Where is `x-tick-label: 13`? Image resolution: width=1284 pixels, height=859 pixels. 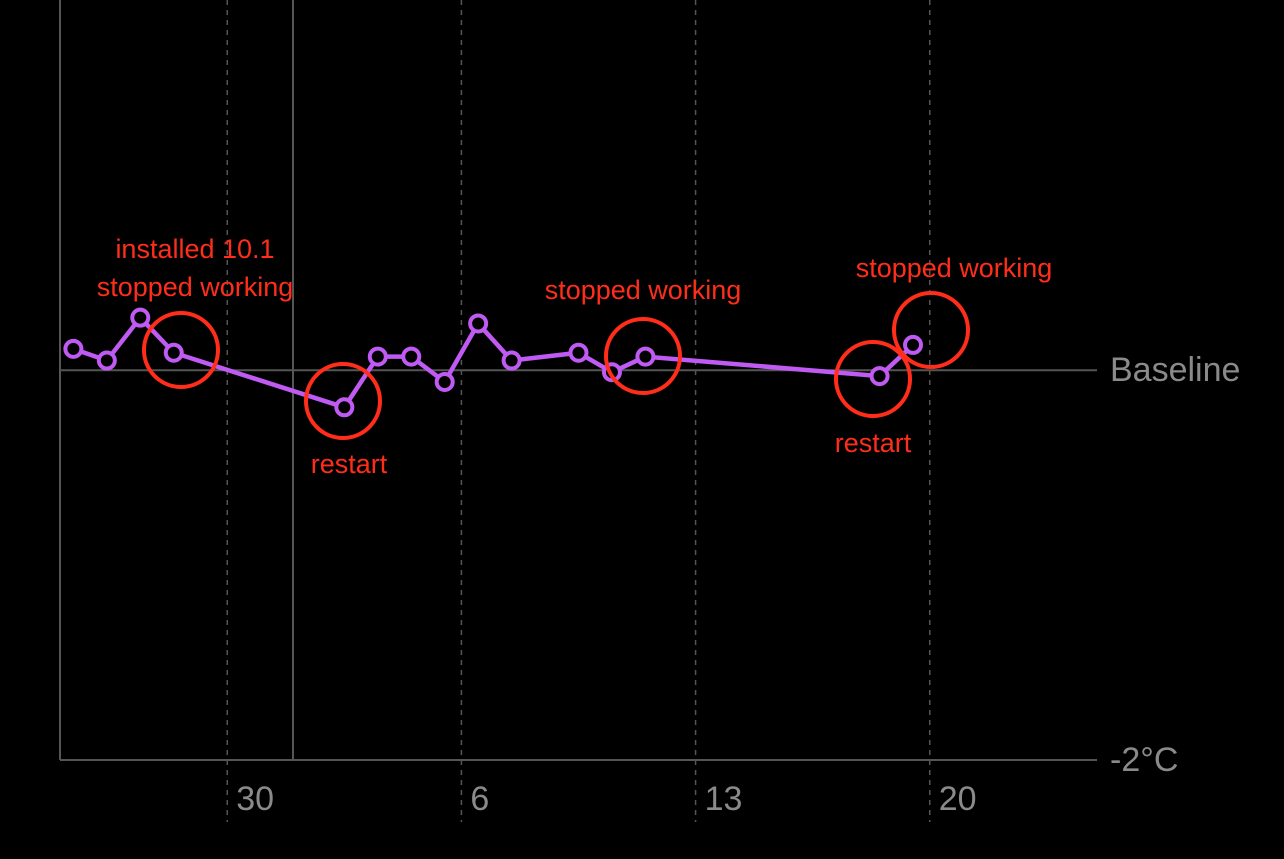 x-tick-label: 13 is located at coordinates (724, 799).